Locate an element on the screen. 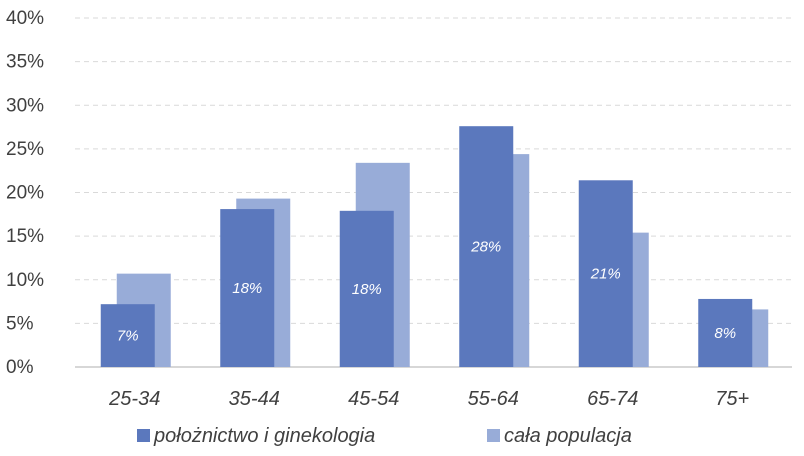 This screenshot has height=456, width=804. legend: położnictwo i ginekologia cała populacja is located at coordinates (384, 436).